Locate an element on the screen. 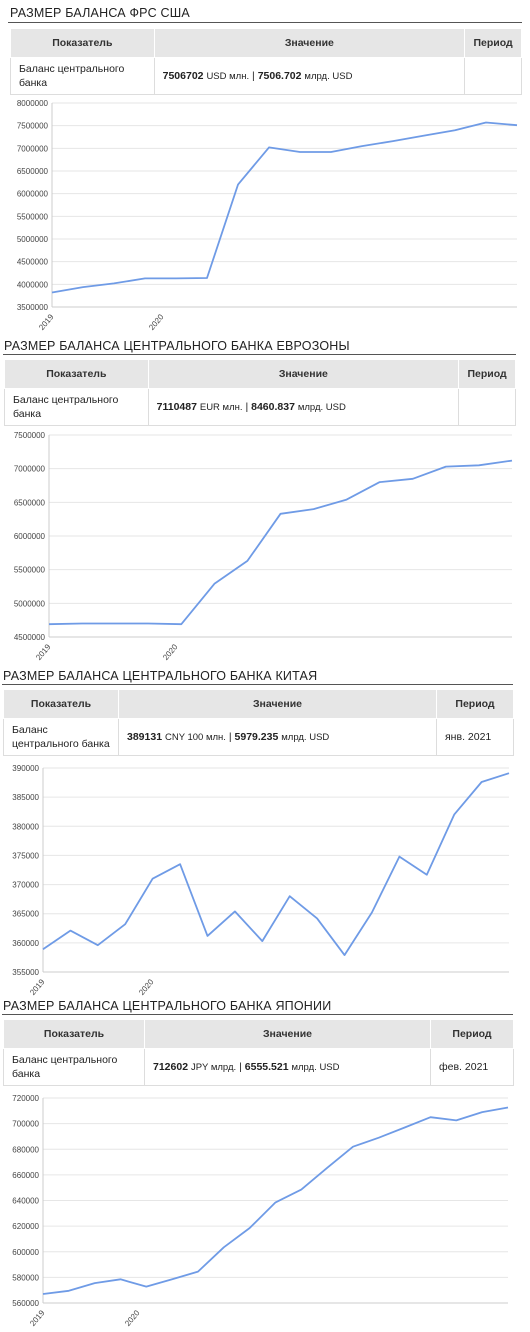  y-tick-label: 4000000 is located at coordinates (33, 284).